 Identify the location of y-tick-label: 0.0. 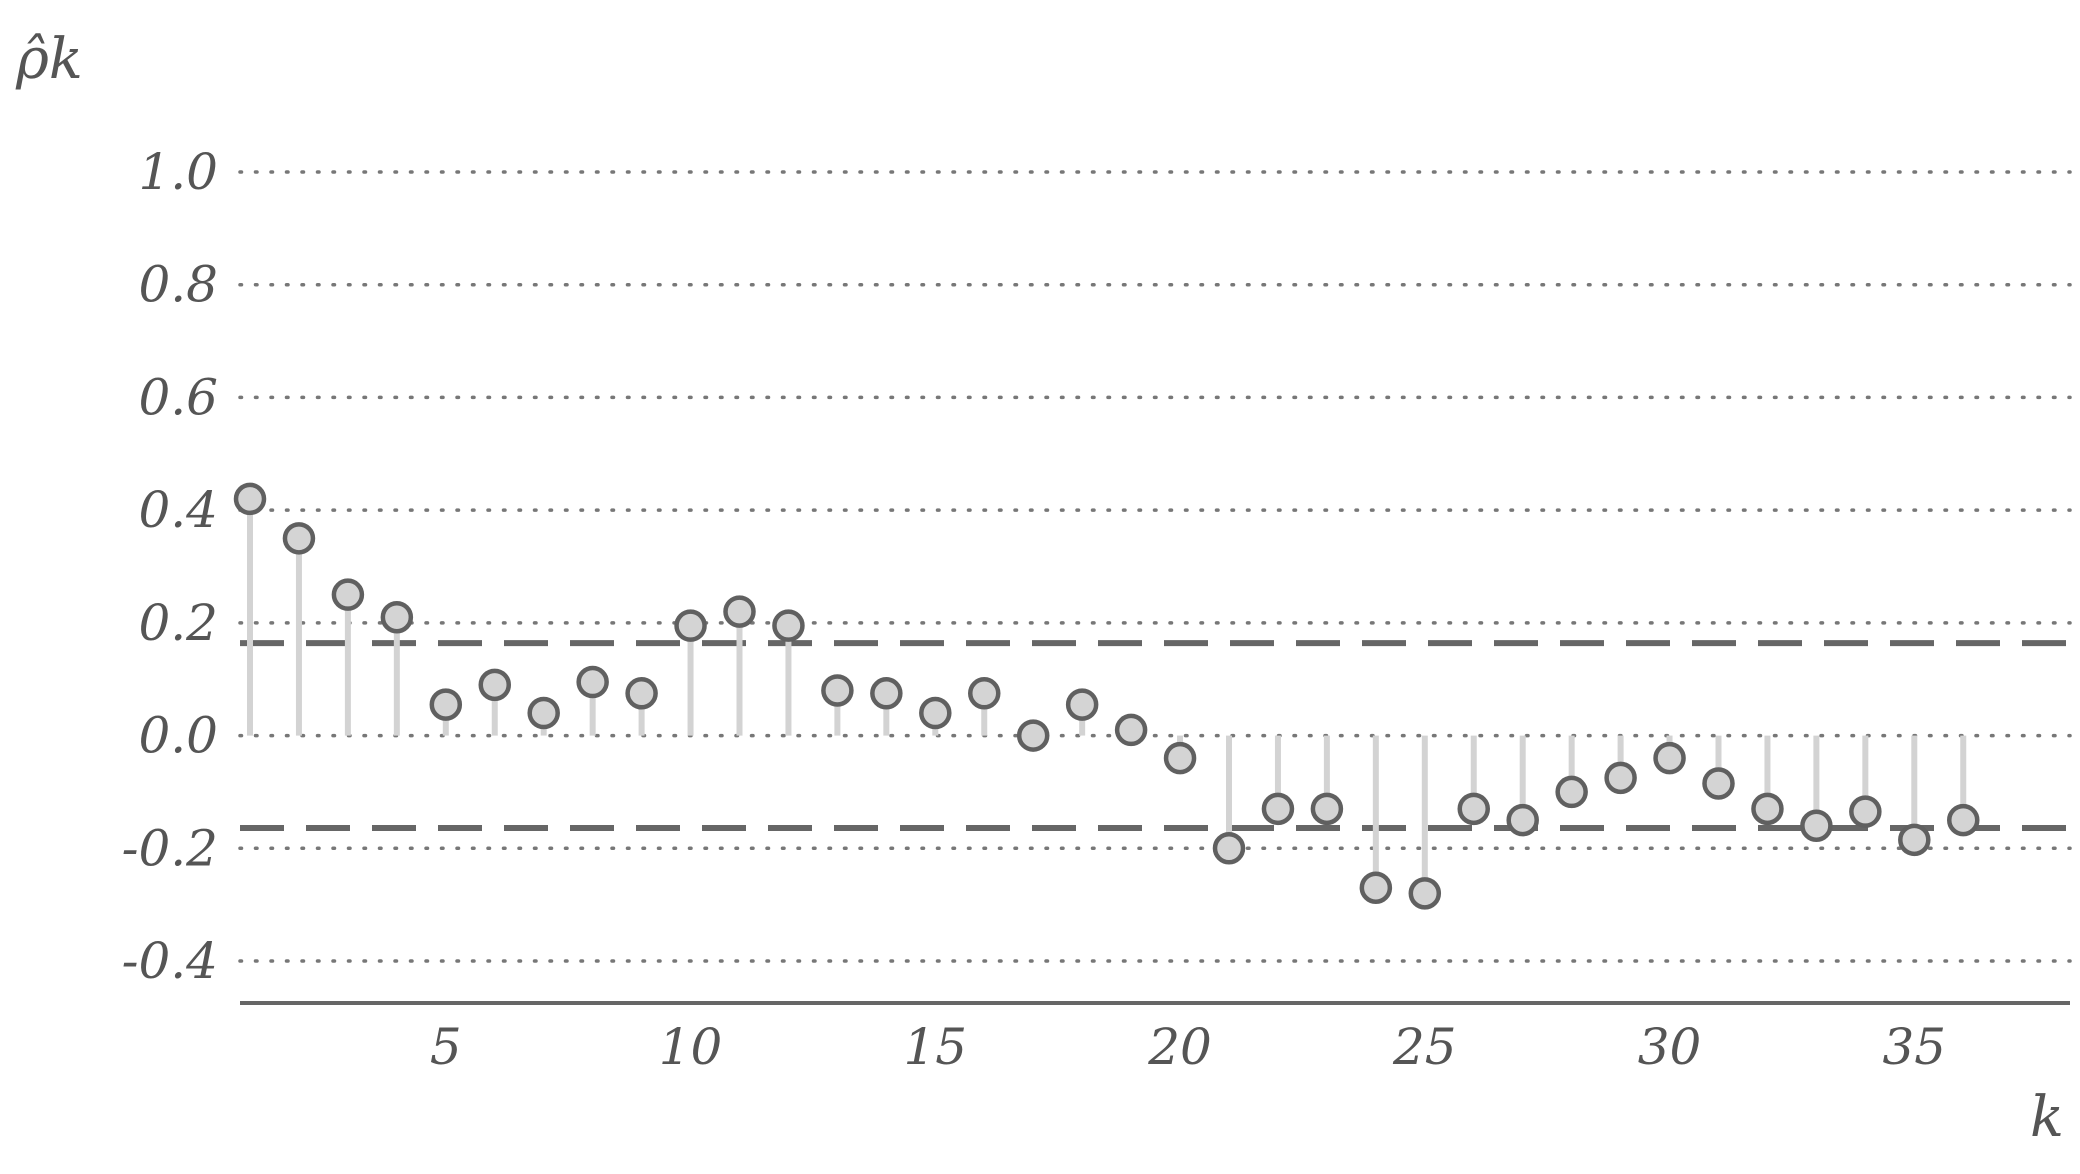
(178, 736).